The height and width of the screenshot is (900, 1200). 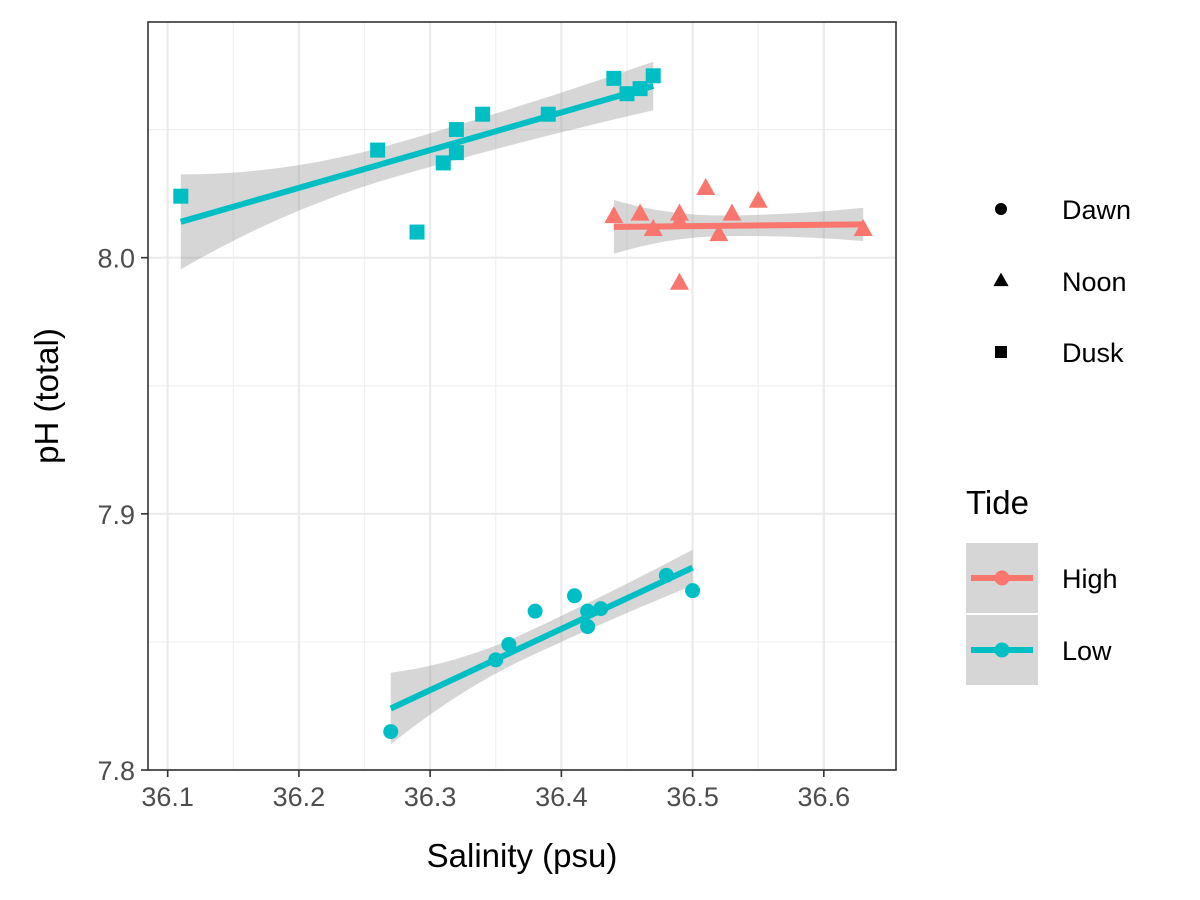 I want to click on x-tick-label: 36.6, so click(x=824, y=797).